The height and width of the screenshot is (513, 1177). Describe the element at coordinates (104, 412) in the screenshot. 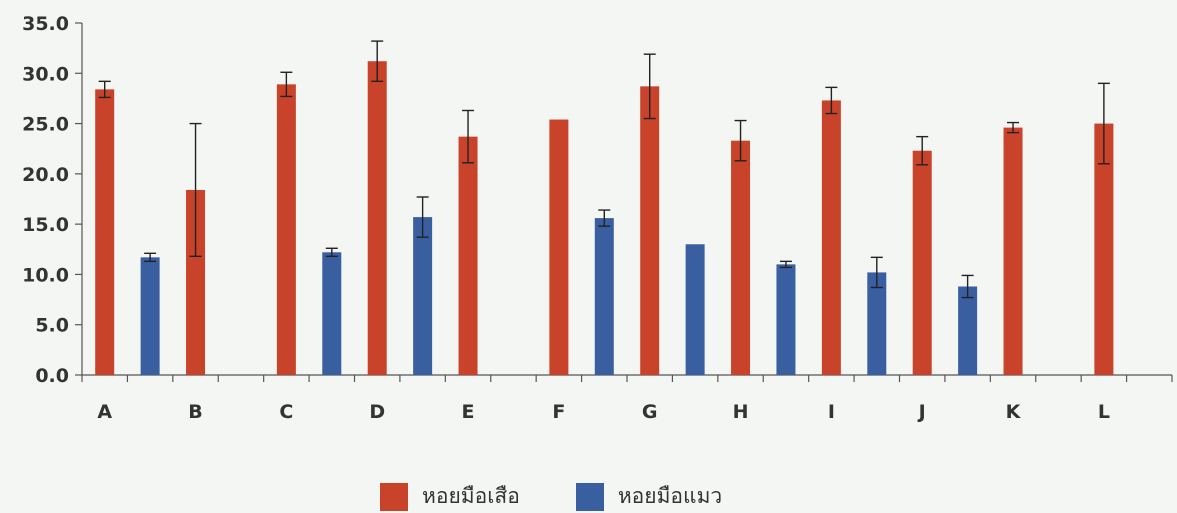

I see `x-tick-label: A` at that location.